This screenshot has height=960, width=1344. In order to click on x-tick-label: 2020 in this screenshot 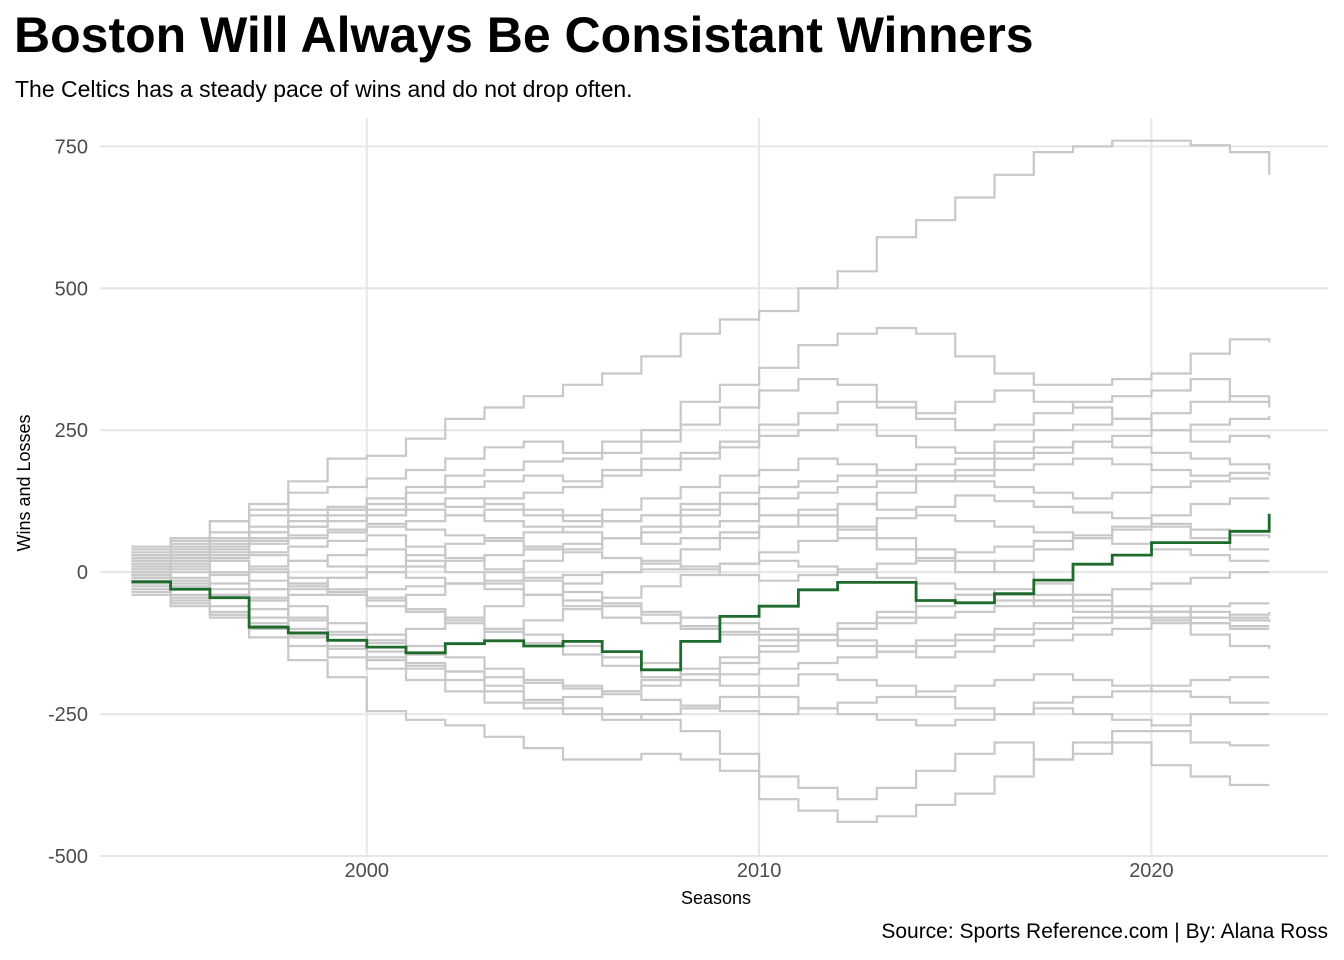, I will do `click(1151, 871)`.